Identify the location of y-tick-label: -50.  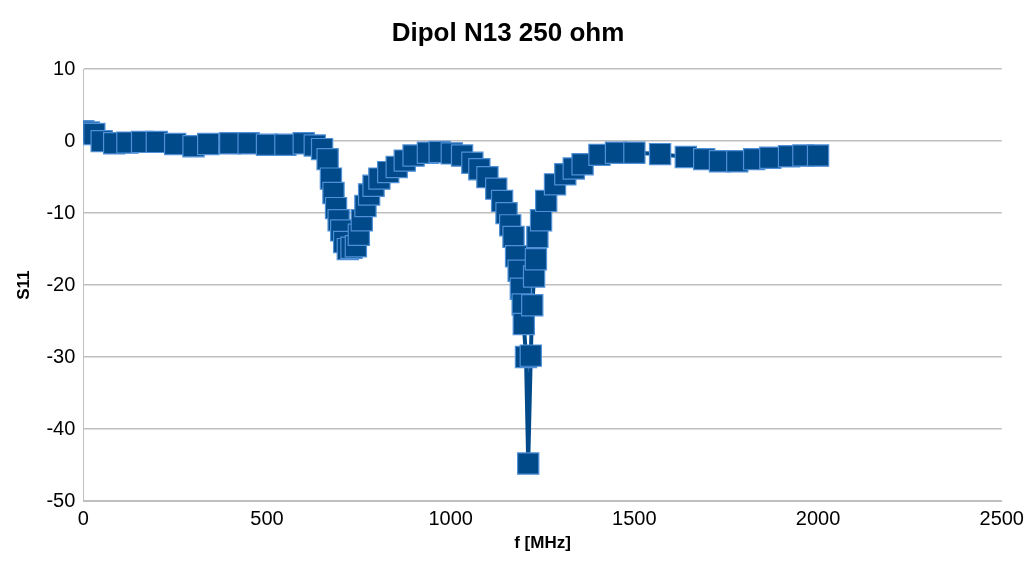
(61, 499).